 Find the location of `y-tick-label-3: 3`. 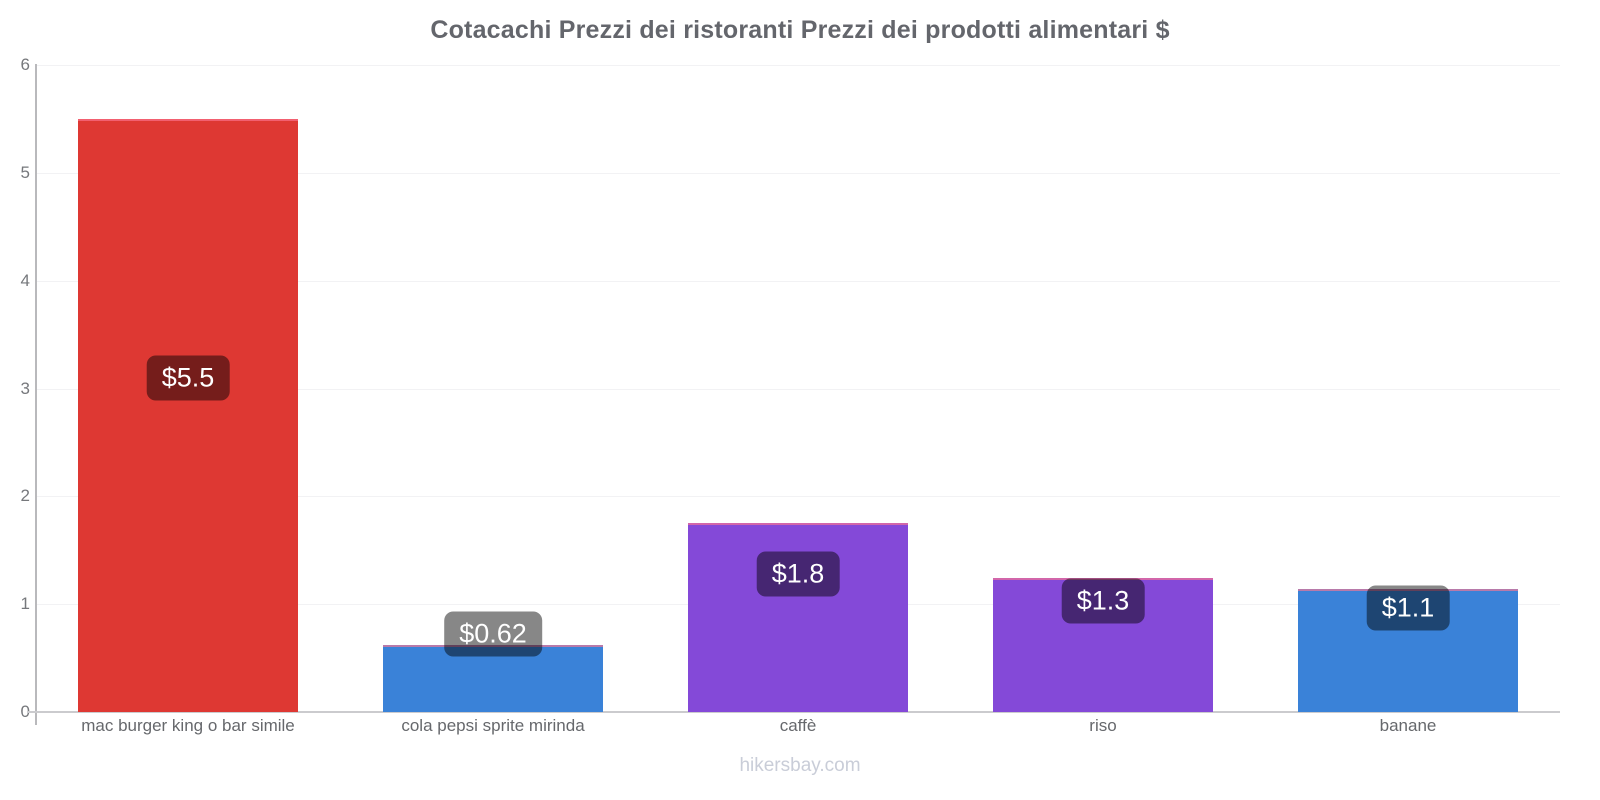

y-tick-label-3: 3 is located at coordinates (25, 388).